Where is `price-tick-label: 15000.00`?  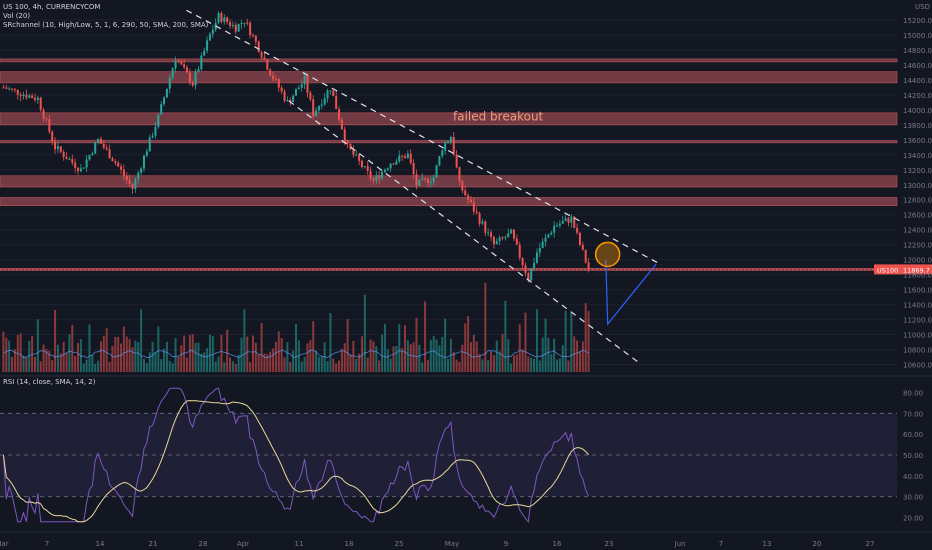 price-tick-label: 15000.00 is located at coordinates (917, 36).